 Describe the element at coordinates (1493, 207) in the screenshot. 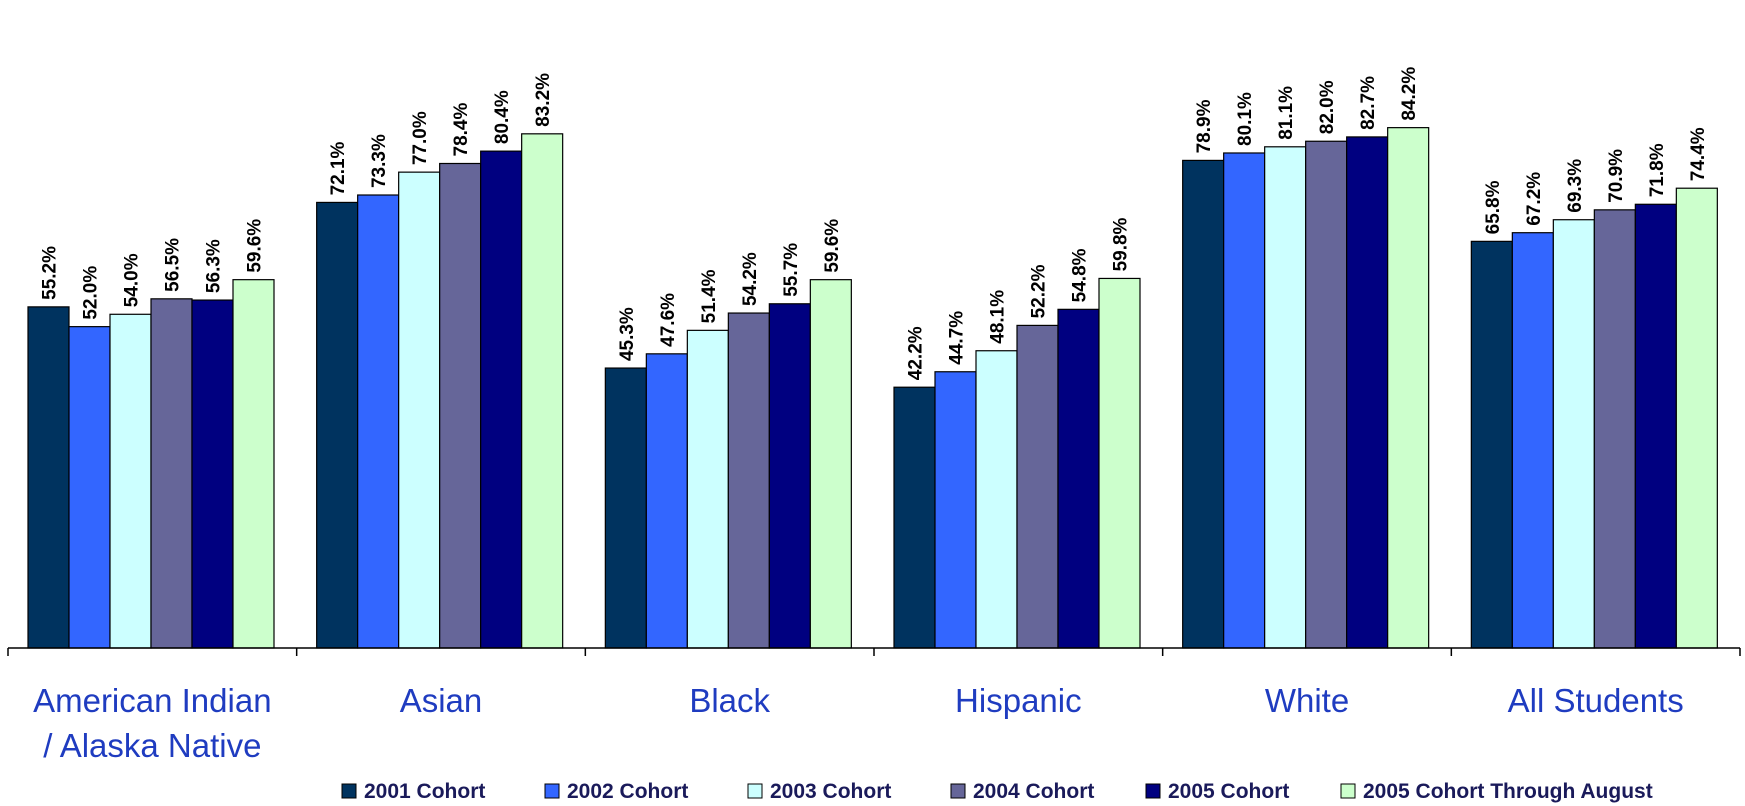

I see `data-label: 65.8%` at that location.